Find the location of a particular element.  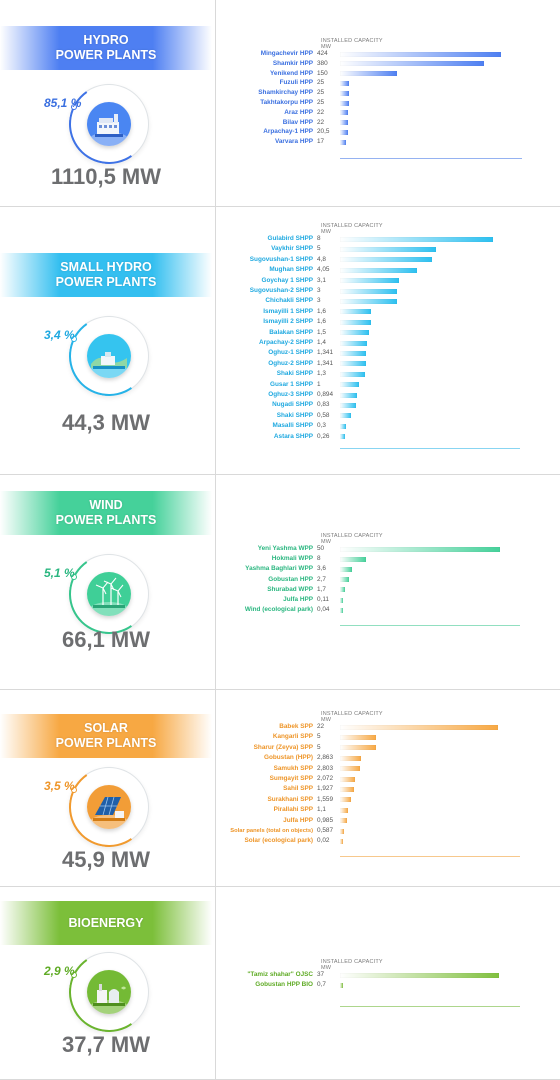

small-hydro-category-label: Mughan SHPP is located at coordinates (291, 270).